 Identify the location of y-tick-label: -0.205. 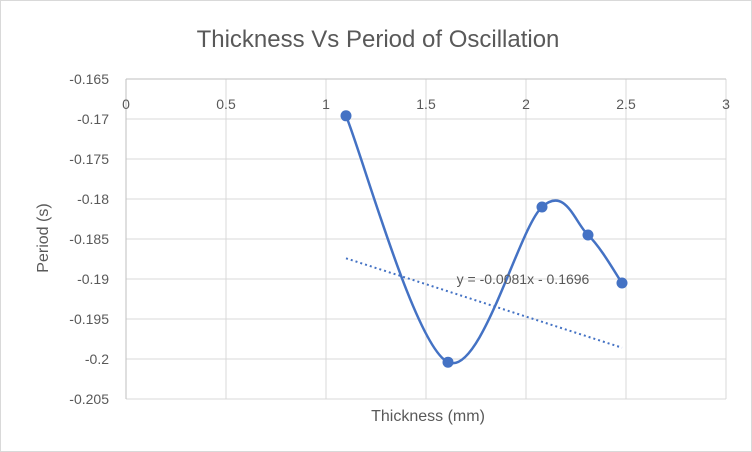
(89, 399).